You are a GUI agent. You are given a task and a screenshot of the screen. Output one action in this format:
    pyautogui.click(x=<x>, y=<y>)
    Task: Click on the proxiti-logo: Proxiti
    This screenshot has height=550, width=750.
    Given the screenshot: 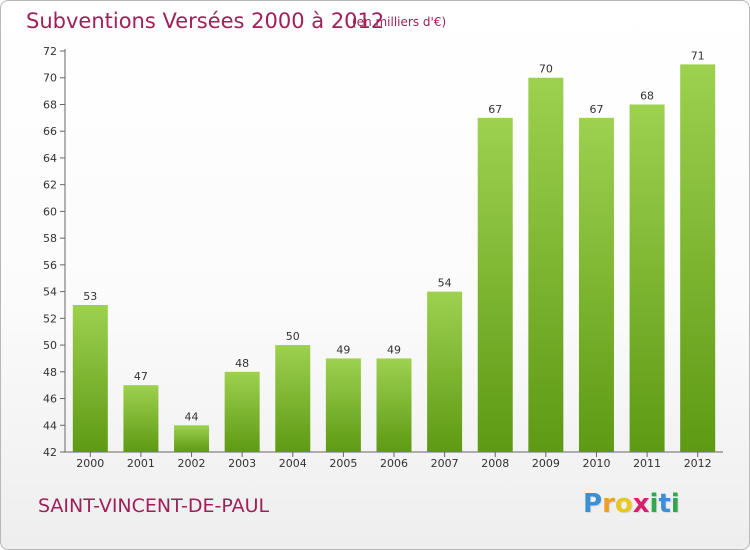 What is the action you would take?
    pyautogui.click(x=631, y=504)
    